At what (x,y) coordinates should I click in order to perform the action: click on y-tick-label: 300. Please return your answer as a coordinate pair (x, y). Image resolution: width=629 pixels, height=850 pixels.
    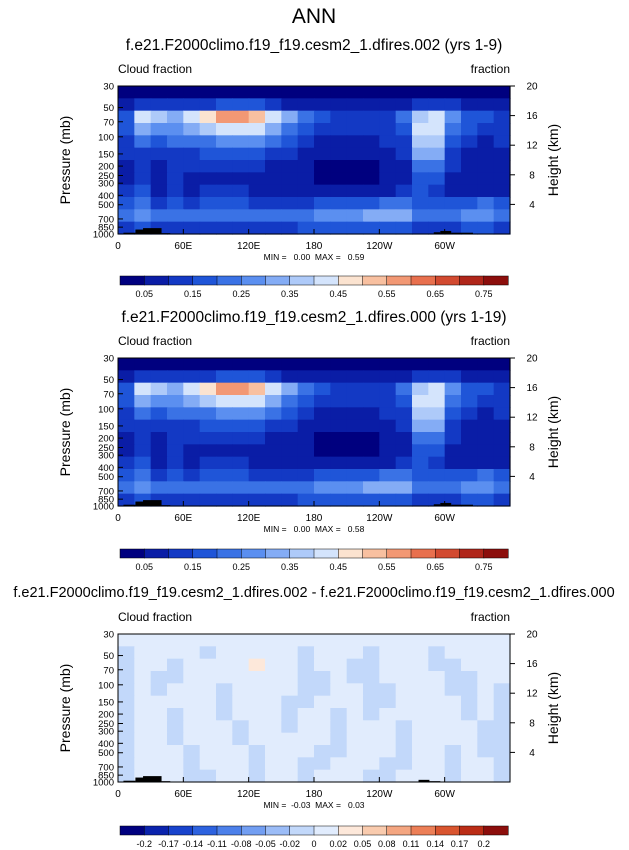
    Looking at the image, I should click on (106, 184).